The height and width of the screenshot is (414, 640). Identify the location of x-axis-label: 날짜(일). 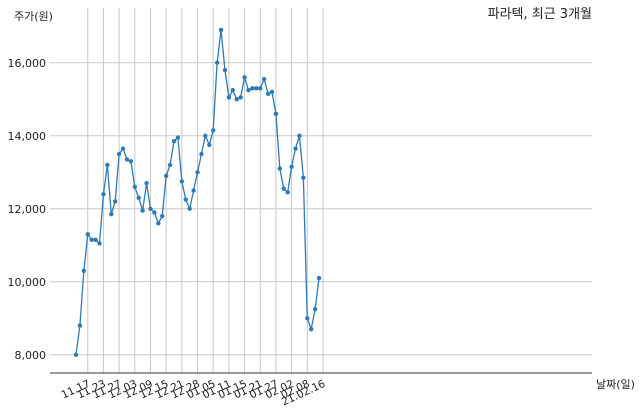
(615, 384).